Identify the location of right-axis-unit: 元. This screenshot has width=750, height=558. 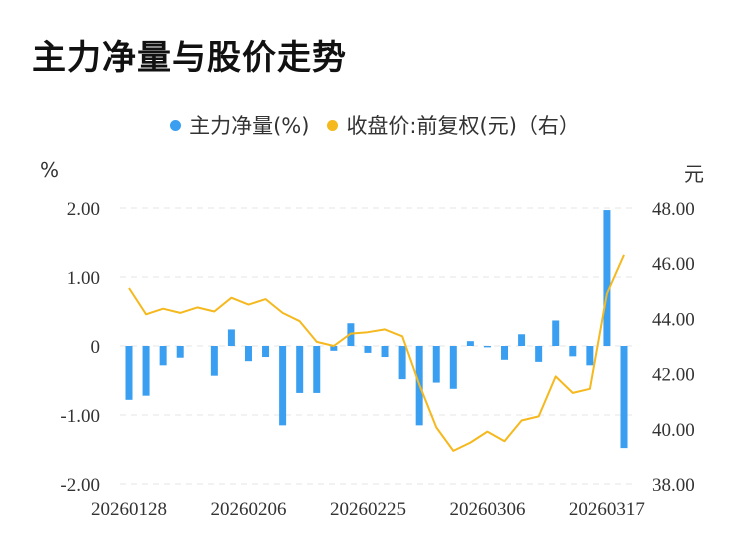
(694, 174).